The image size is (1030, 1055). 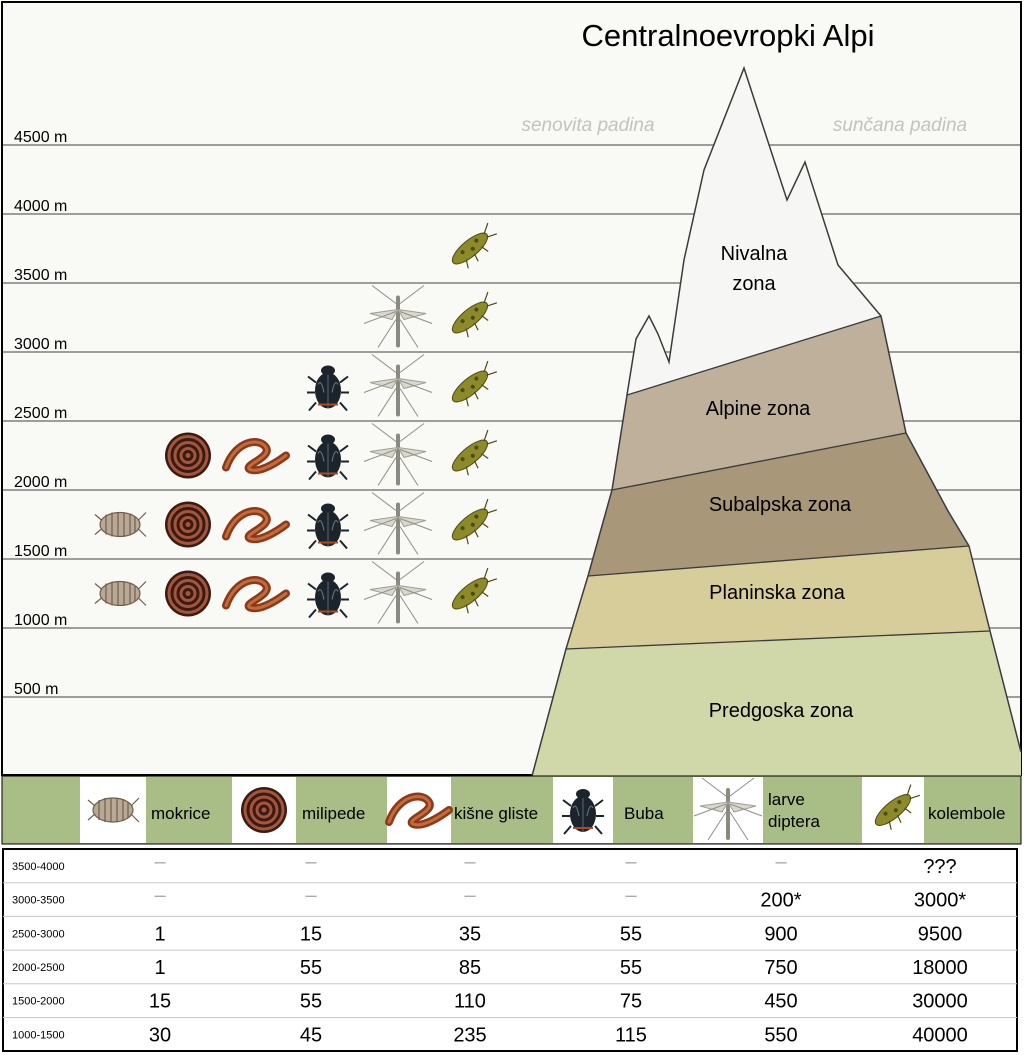 I want to click on table-cell: 75, so click(x=631, y=1002).